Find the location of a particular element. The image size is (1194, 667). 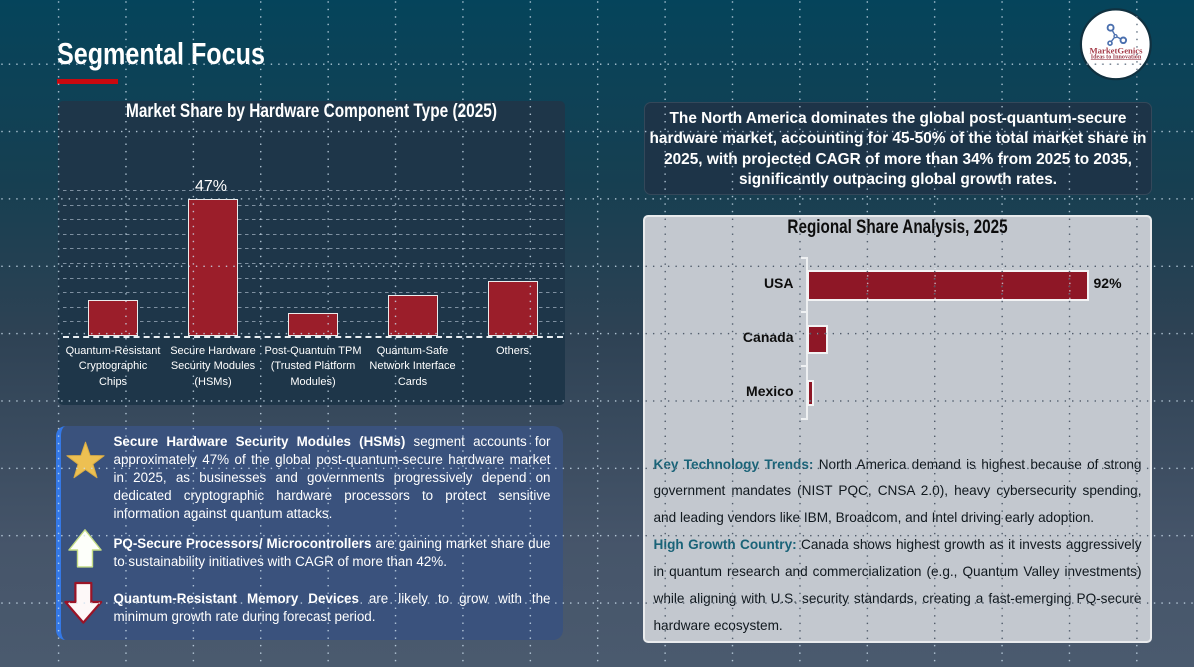

svg-text: Ideas to Innovation is located at coordinates (1116, 57).